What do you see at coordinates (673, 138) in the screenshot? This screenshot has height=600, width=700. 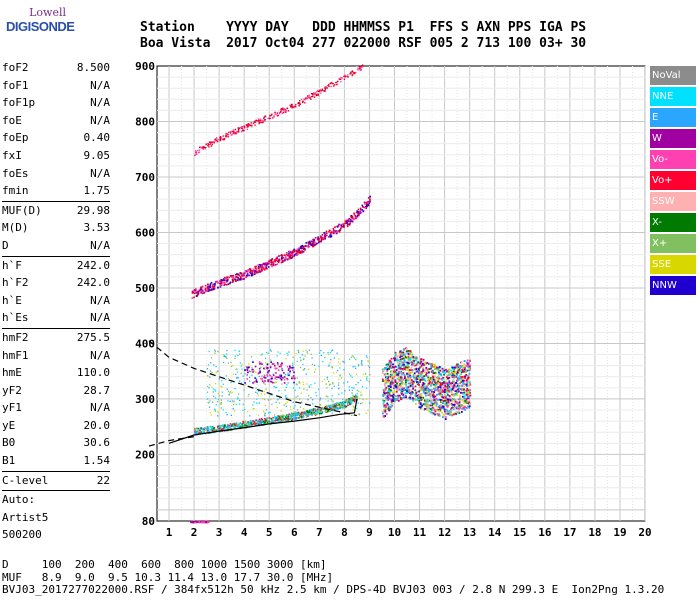 I see `legend-item: W` at bounding box center [673, 138].